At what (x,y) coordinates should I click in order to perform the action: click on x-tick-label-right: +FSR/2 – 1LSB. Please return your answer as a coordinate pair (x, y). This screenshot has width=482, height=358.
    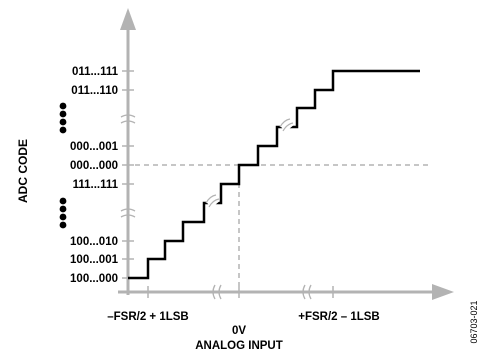
    Looking at the image, I should click on (339, 317).